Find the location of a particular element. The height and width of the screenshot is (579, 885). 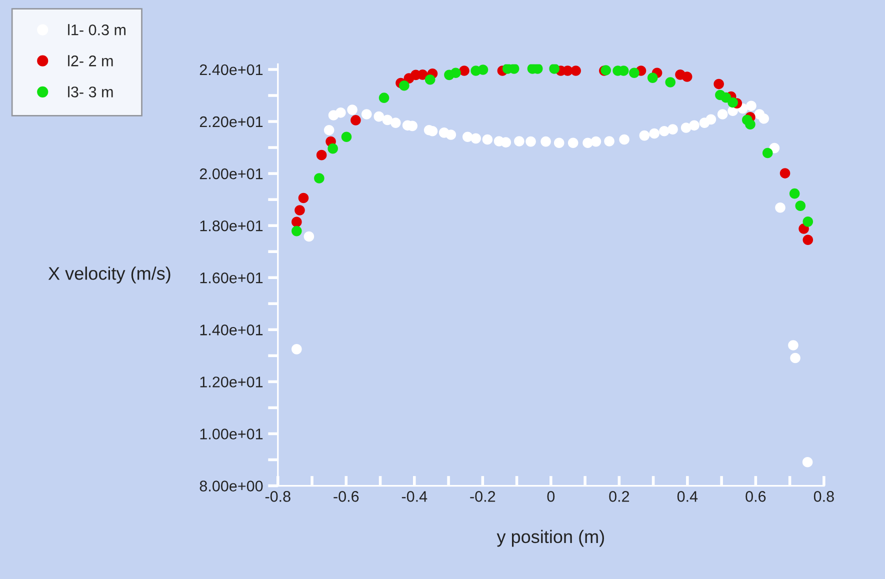

y-tick-label: 1.40e+01 is located at coordinates (231, 330).